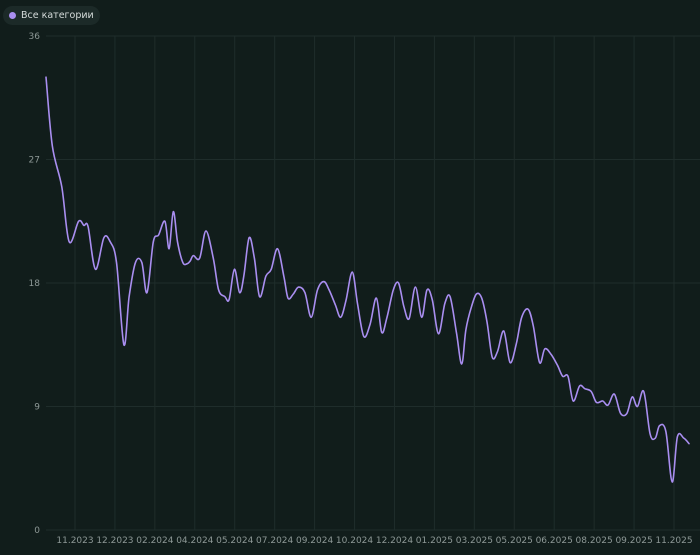 The image size is (700, 555). Describe the element at coordinates (354, 541) in the screenshot. I see `x-tick-label: 10.2024` at that location.